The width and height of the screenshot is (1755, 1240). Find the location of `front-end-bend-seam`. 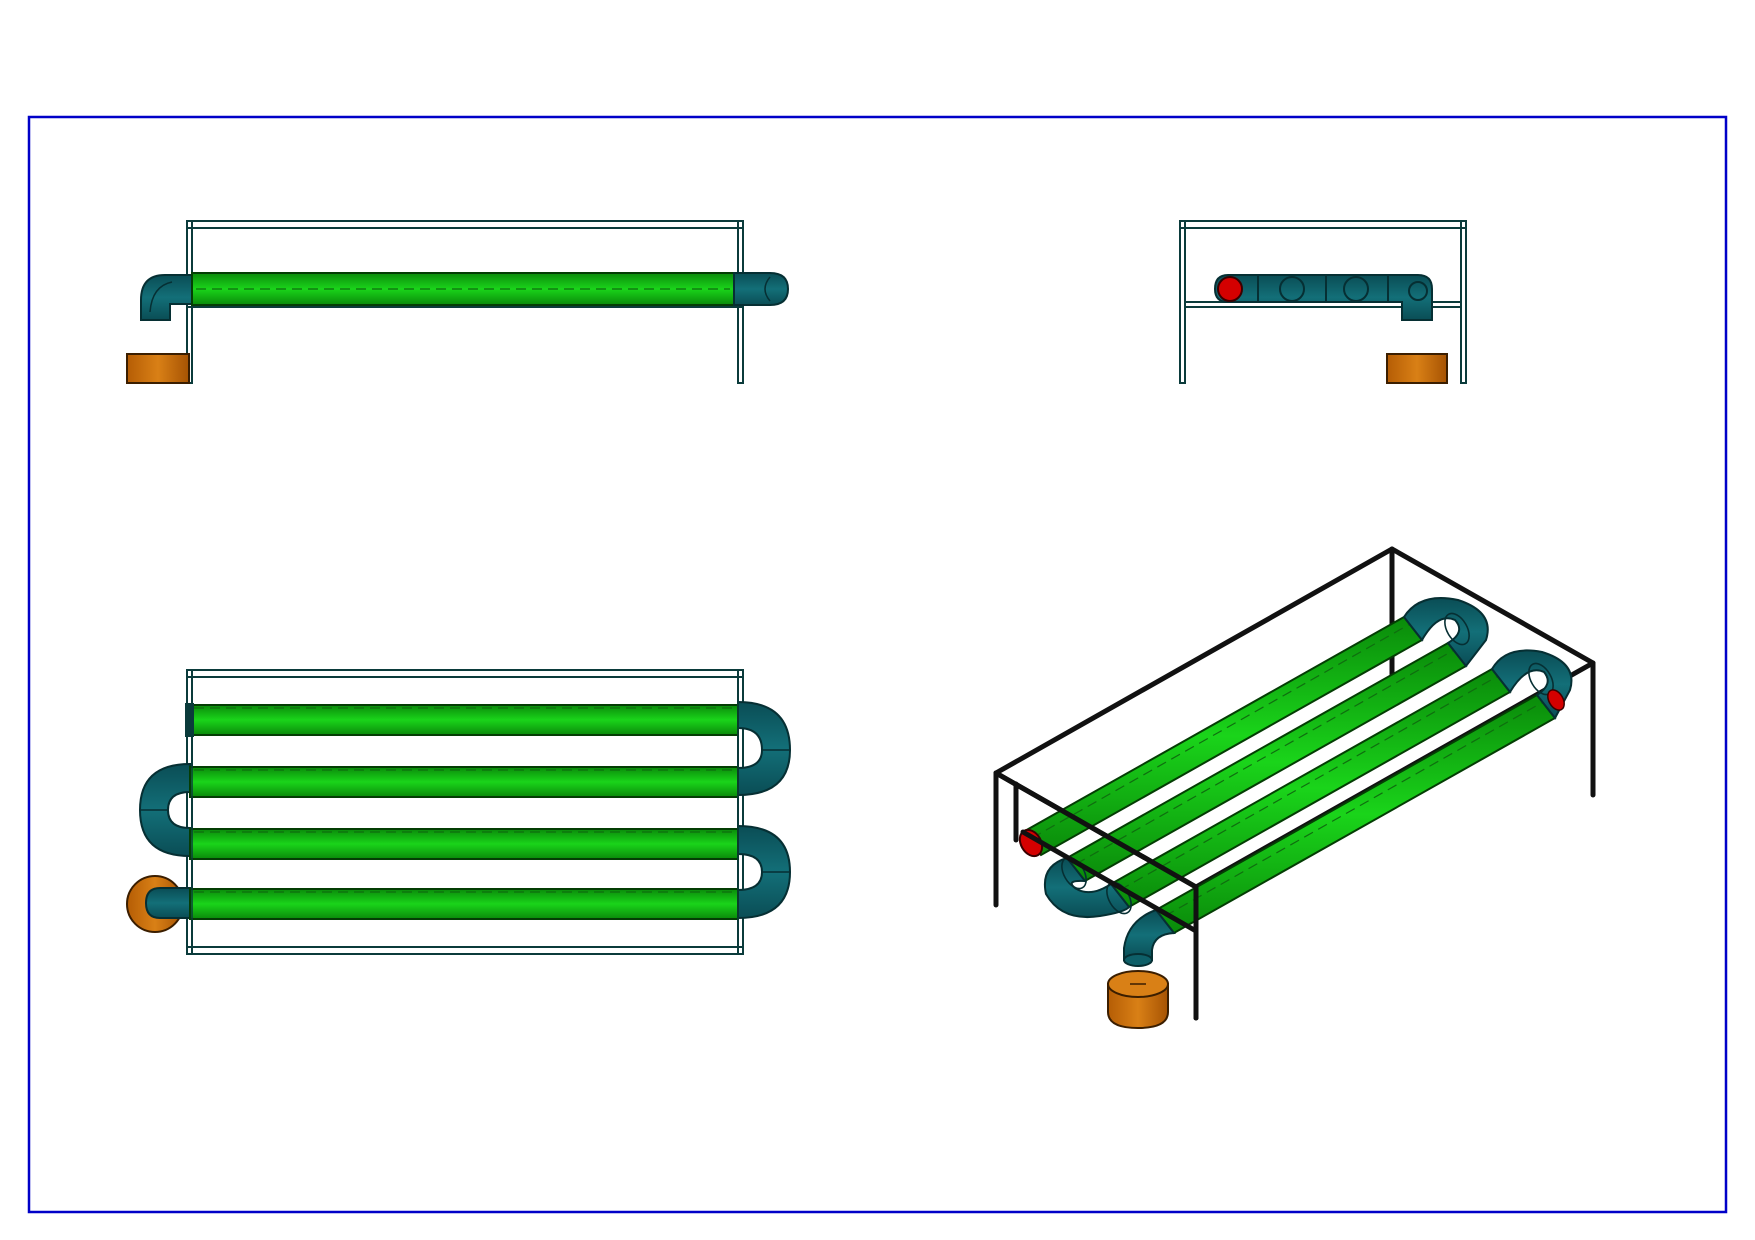

front-end-bend-seam is located at coordinates (767, 289).